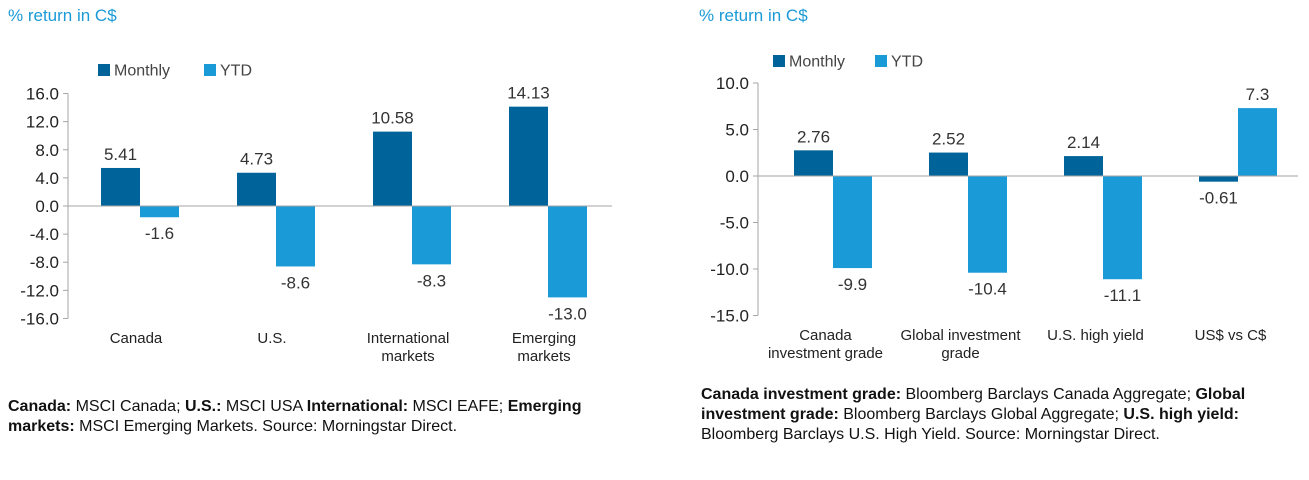 This screenshot has height=480, width=1309. Describe the element at coordinates (357, 406) in the screenshot. I see `caption-term: International:` at that location.